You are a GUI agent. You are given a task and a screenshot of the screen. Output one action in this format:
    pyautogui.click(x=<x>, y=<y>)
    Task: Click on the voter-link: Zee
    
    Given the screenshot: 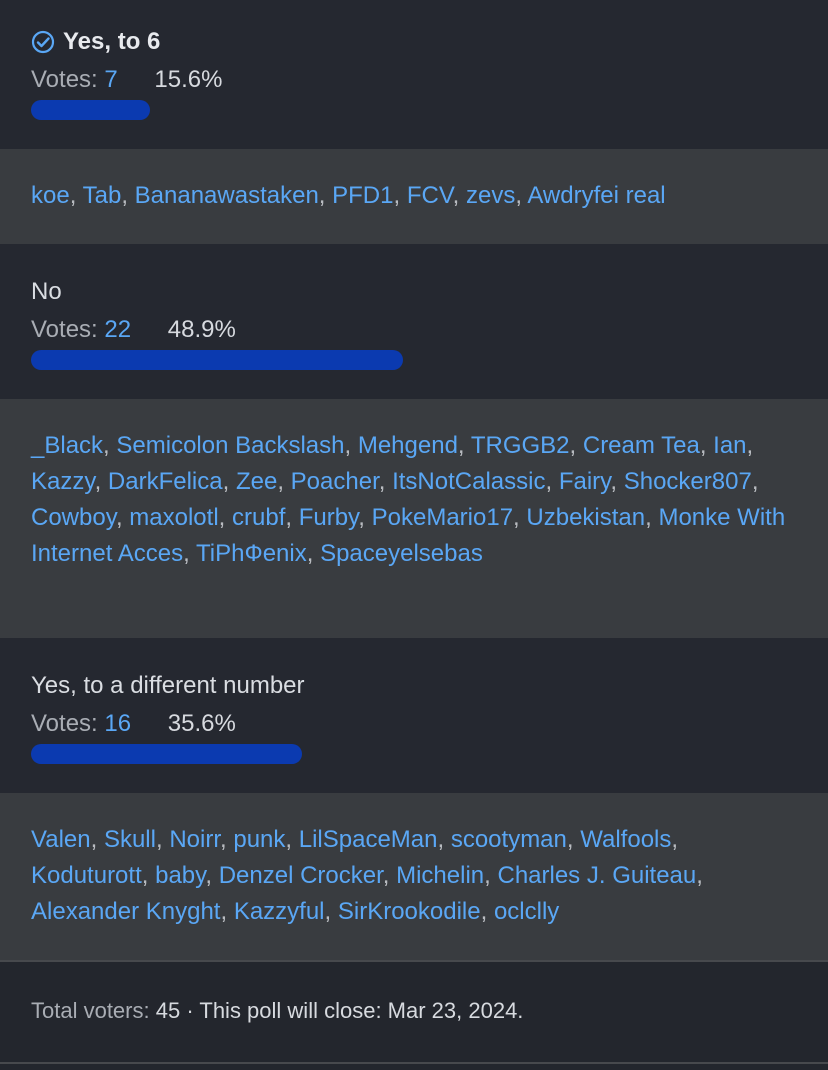 What is the action you would take?
    pyautogui.click(x=256, y=481)
    